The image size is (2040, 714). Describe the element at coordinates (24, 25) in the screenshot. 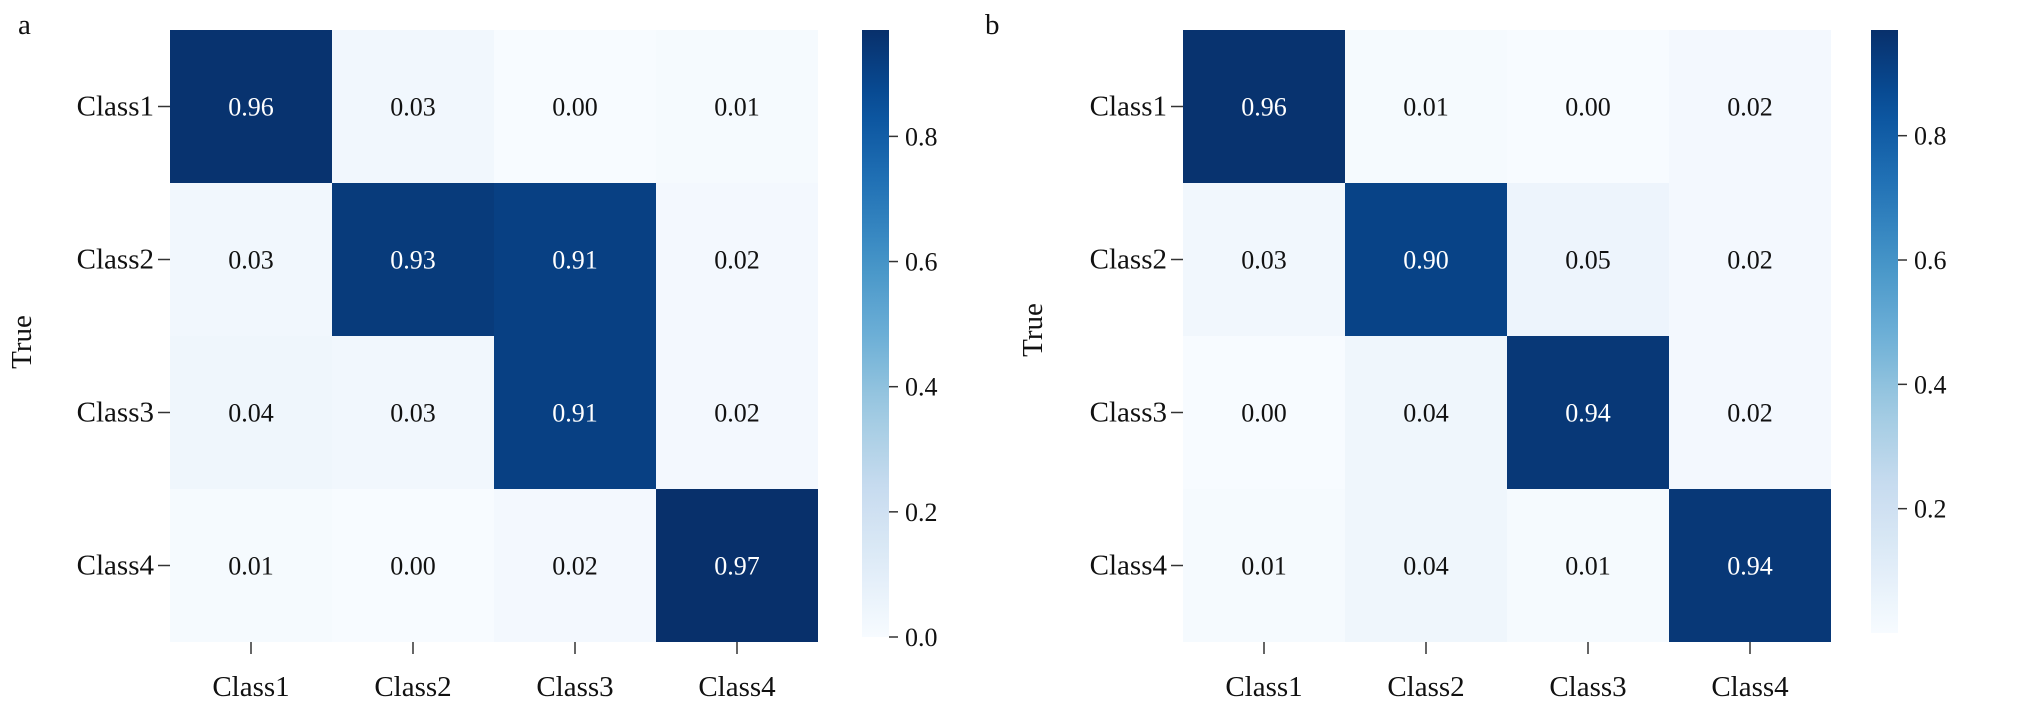

I see `panel-label: a` at that location.